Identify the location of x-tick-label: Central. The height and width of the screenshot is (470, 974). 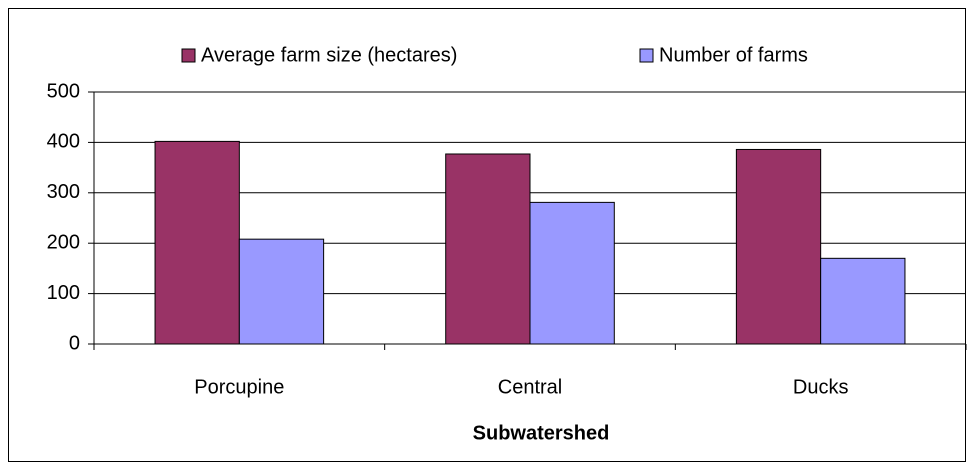
(530, 387).